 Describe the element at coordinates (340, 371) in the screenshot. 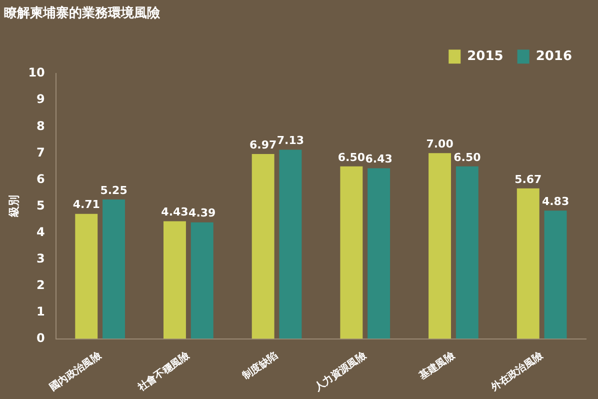

I see `x-tick-label: 人力資源風險` at that location.